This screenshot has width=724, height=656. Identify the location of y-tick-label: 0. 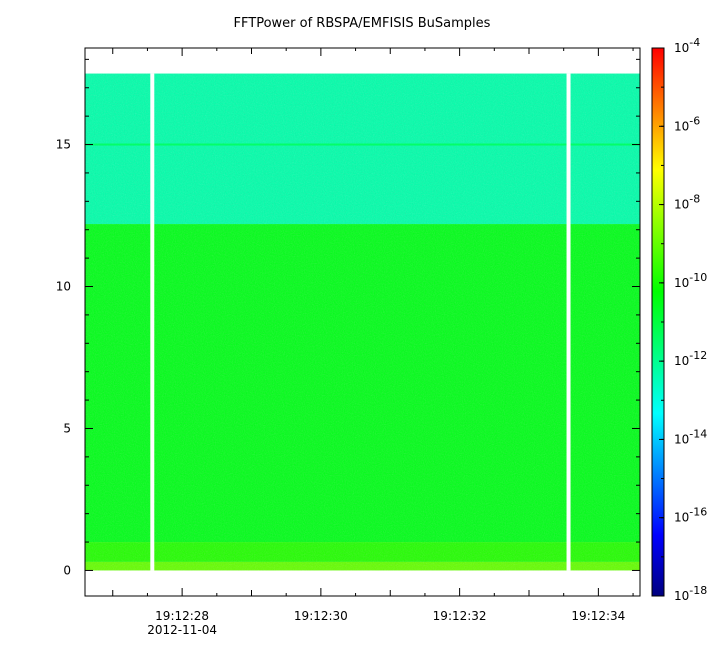
(67, 570).